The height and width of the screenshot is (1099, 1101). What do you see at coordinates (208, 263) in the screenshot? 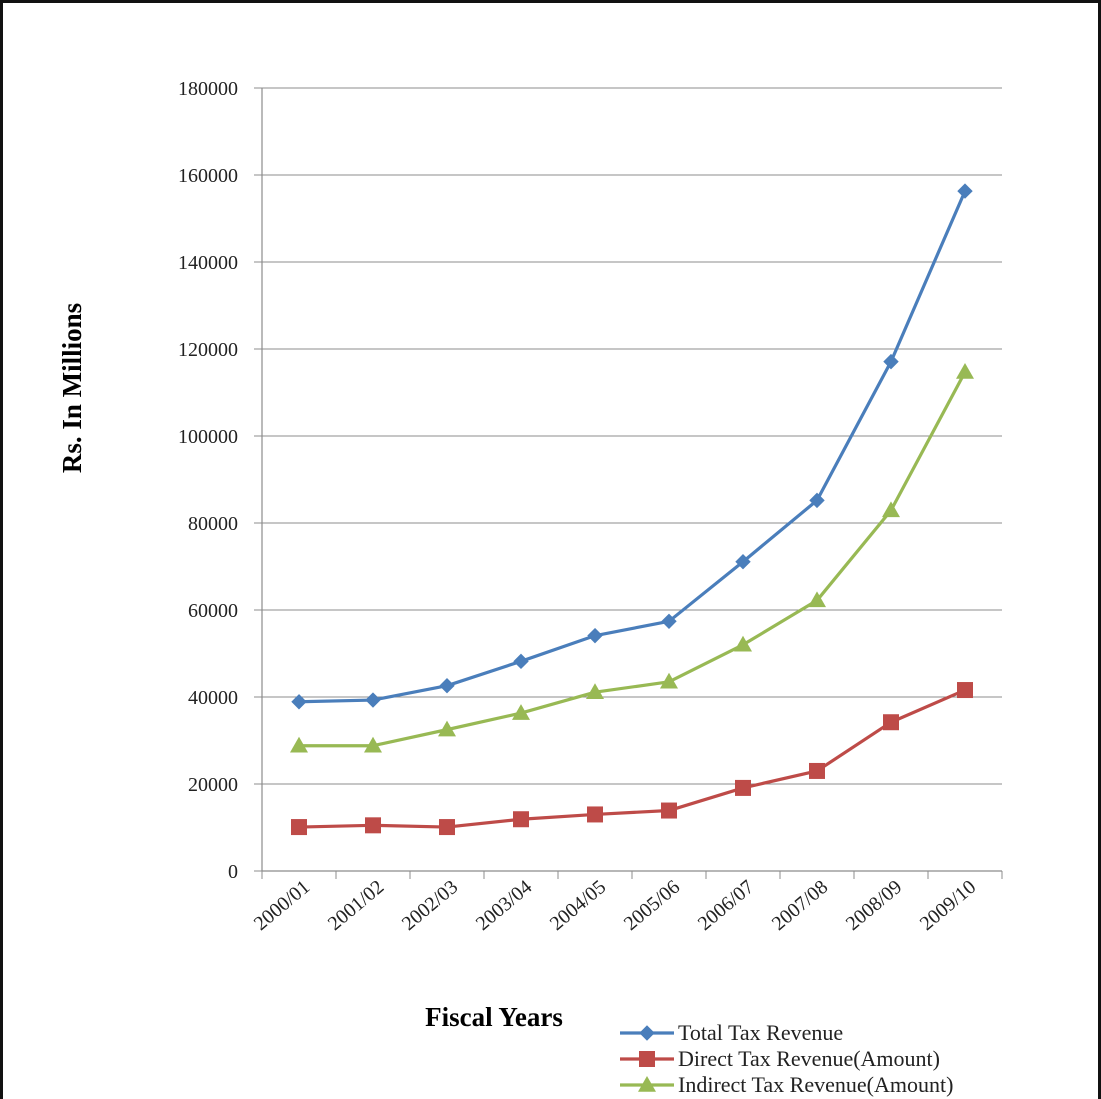
I see `y-tick-label: 140000` at bounding box center [208, 263].